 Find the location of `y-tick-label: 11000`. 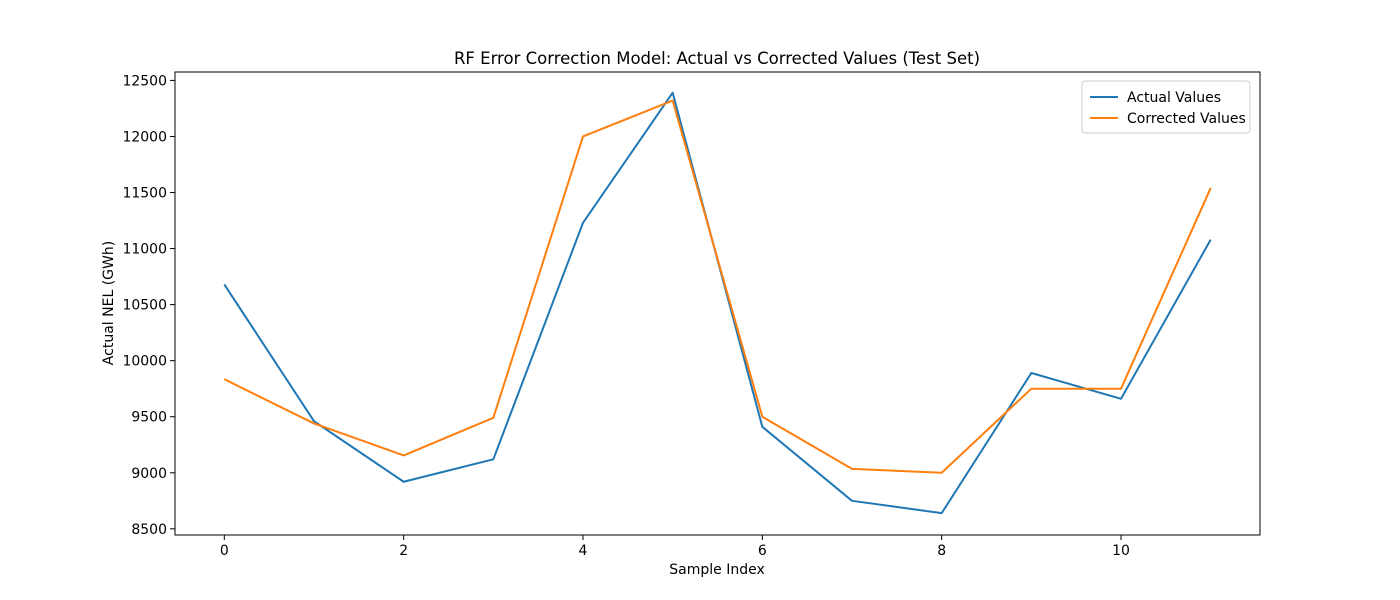

y-tick-label: 11000 is located at coordinates (144, 250).